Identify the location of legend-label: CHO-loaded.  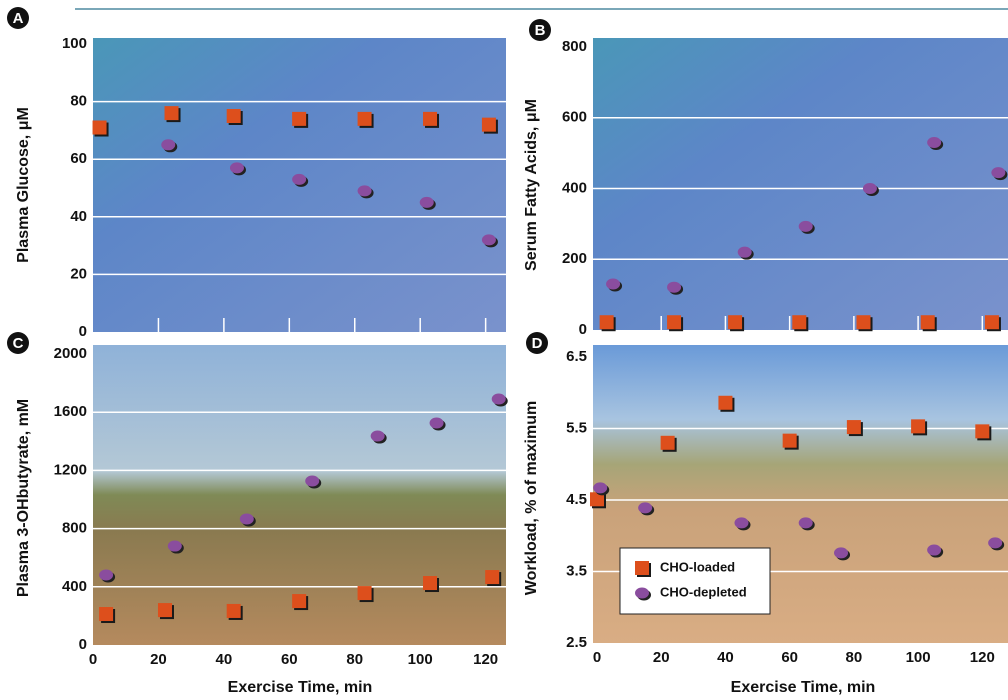
(697, 566).